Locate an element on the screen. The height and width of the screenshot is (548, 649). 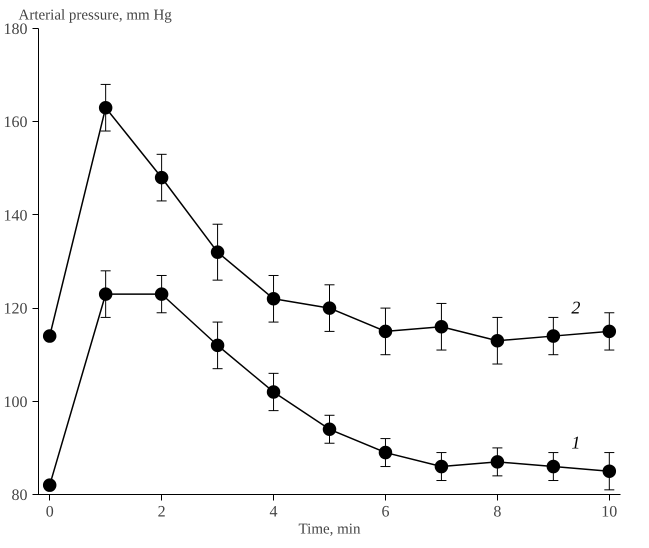
y-tick-label: 140 is located at coordinates (16, 215).